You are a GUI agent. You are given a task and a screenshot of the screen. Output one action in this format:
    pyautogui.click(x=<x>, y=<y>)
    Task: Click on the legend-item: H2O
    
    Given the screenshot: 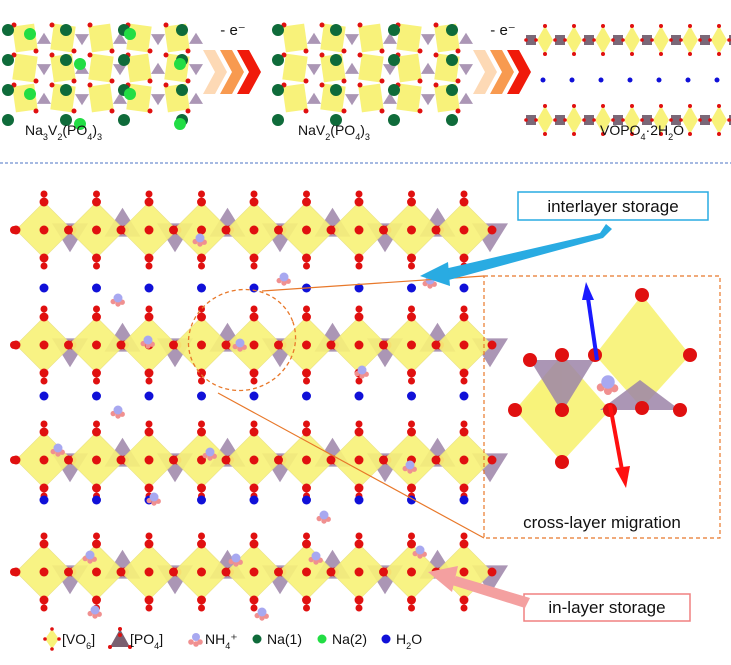 What is the action you would take?
    pyautogui.click(x=401, y=641)
    